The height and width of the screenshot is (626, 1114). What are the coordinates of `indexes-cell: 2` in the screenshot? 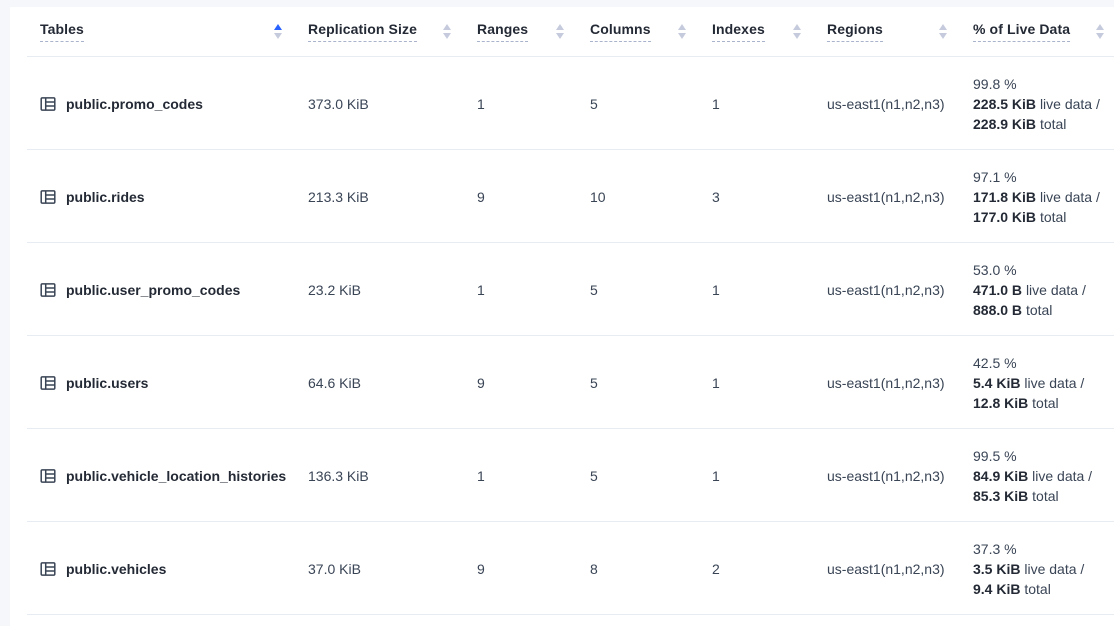 It's located at (716, 568).